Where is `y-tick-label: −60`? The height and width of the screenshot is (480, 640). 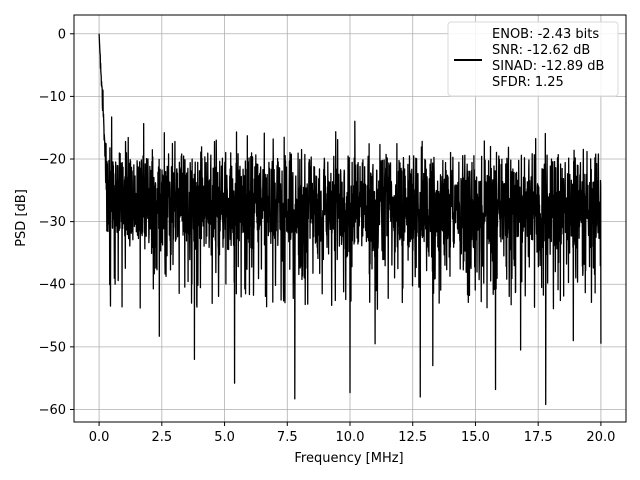 y-tick-label: −60 is located at coordinates (52, 410).